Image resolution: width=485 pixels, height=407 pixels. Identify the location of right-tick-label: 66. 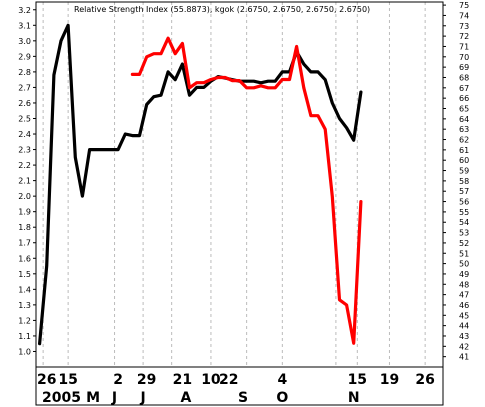
(464, 98).